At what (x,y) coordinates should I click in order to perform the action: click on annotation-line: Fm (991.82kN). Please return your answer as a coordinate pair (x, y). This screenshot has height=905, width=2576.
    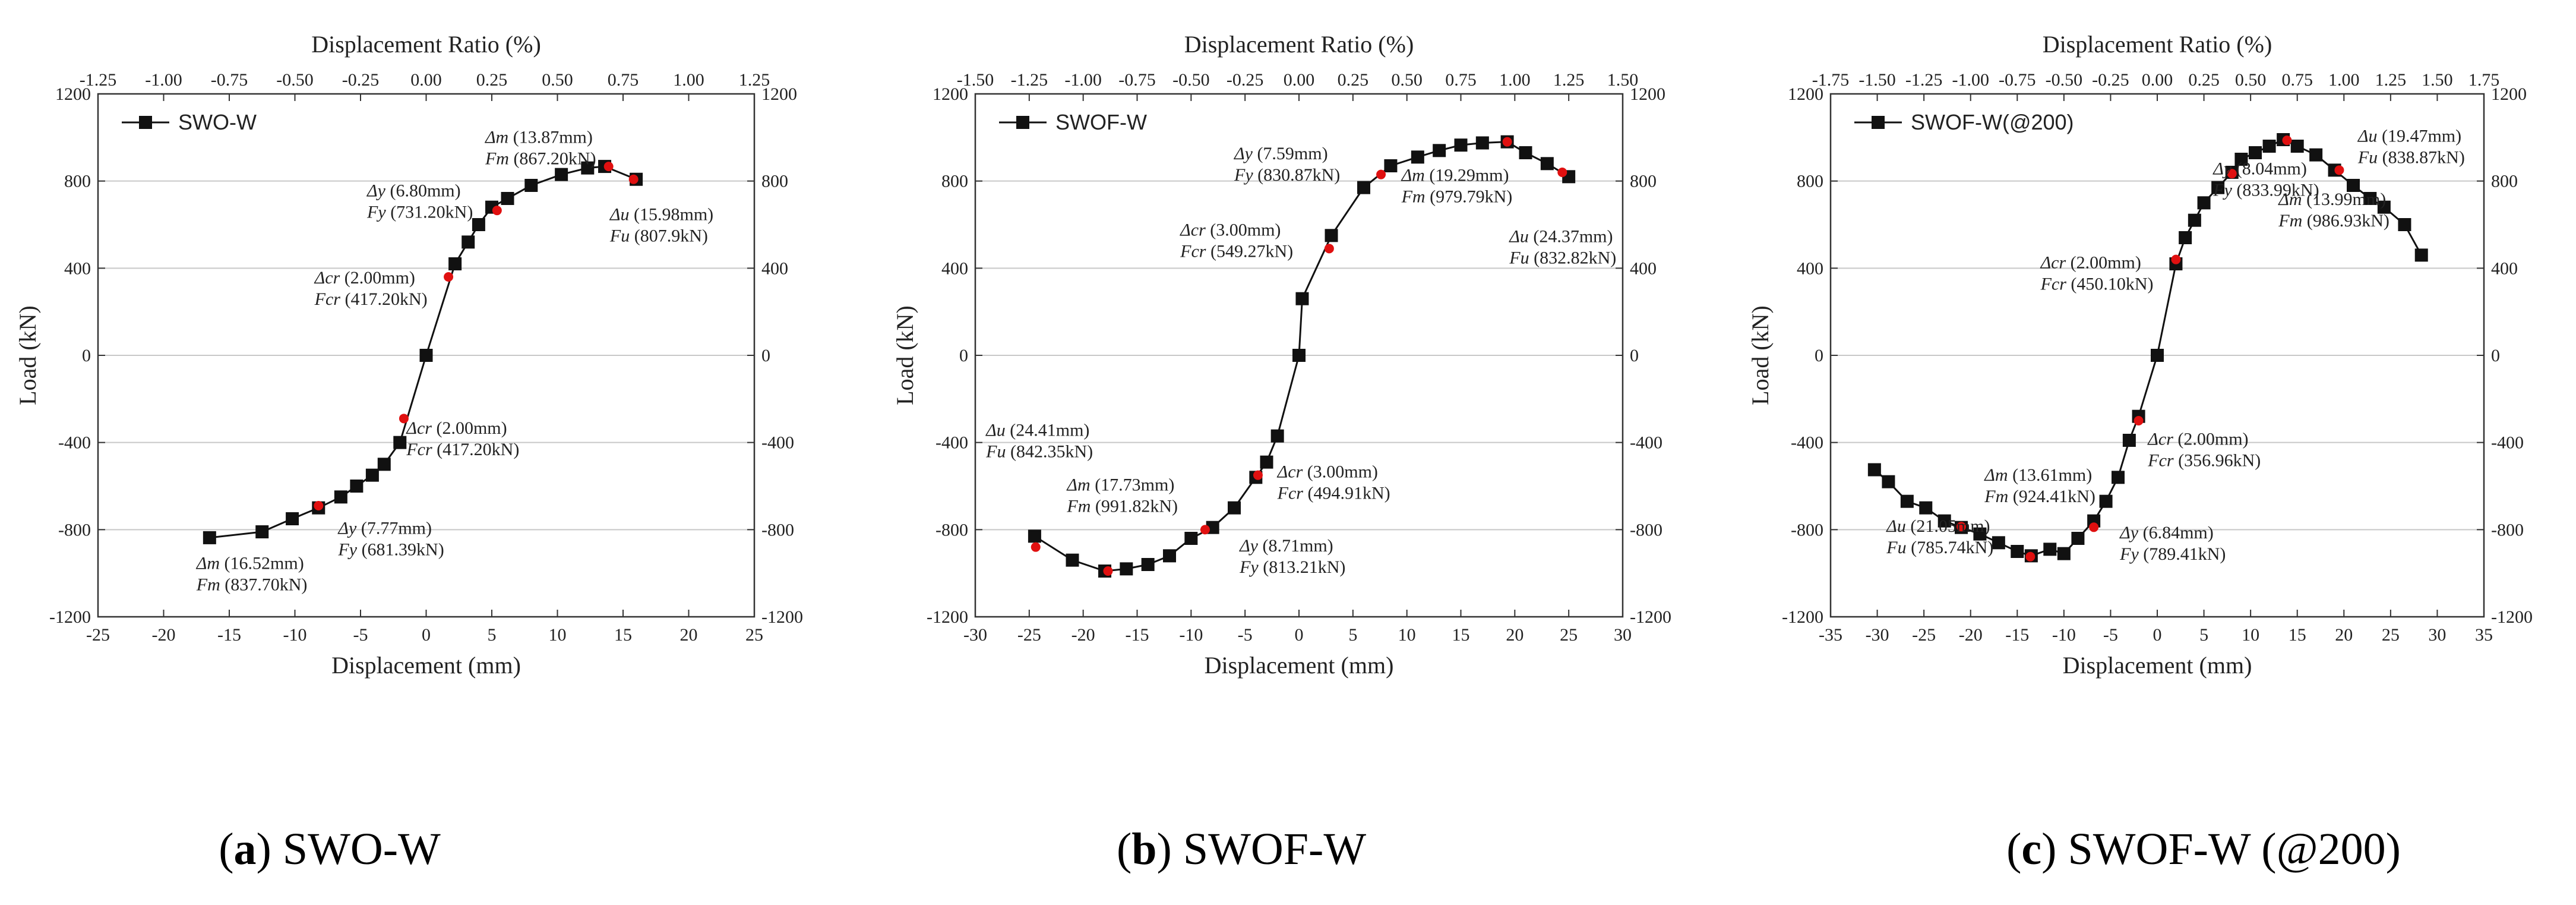
    Looking at the image, I should click on (1122, 506).